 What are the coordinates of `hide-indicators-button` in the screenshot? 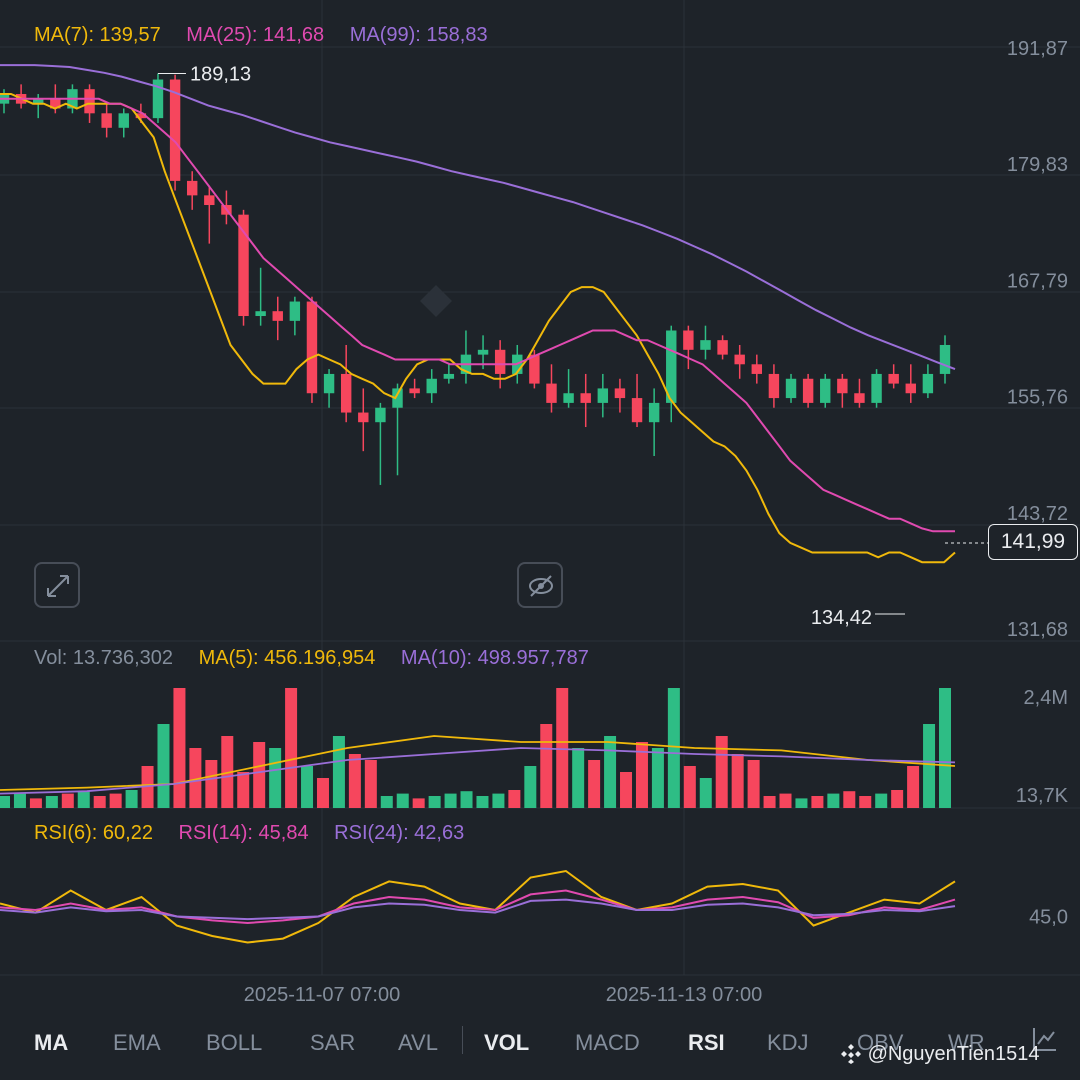 It's located at (540, 585).